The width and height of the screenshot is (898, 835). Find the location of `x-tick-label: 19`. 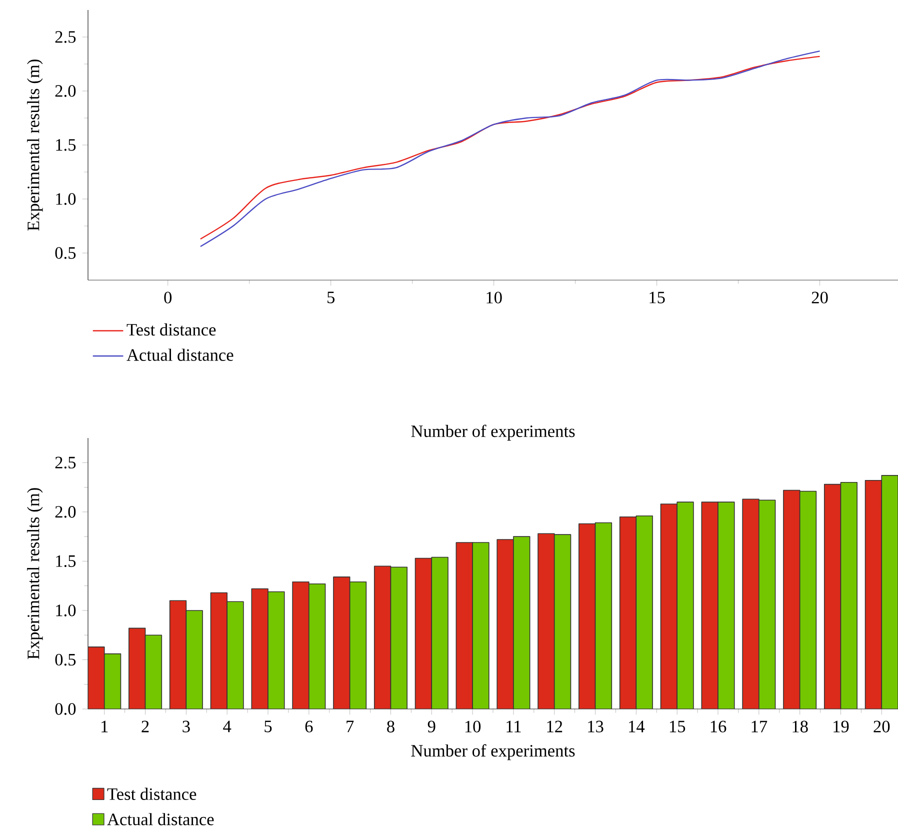

x-tick-label: 19 is located at coordinates (841, 726).